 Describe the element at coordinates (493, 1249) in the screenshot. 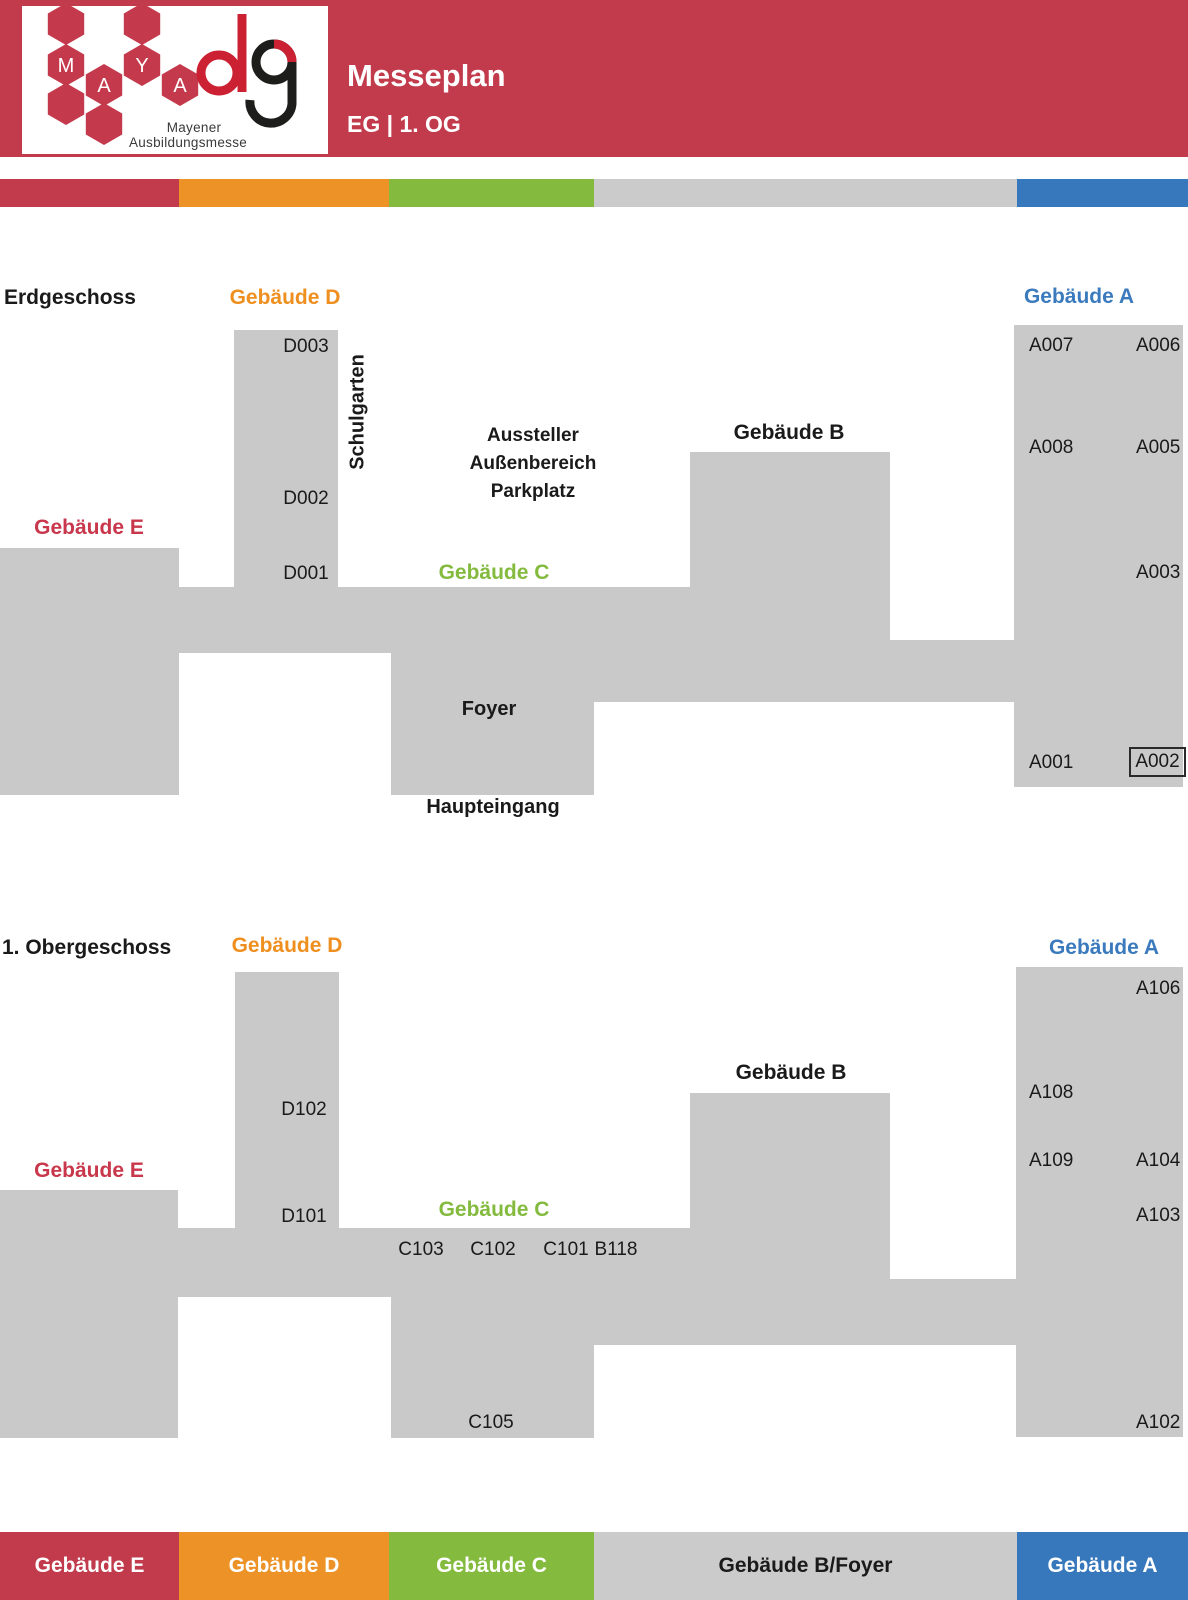

I see `room-c102: C102` at that location.